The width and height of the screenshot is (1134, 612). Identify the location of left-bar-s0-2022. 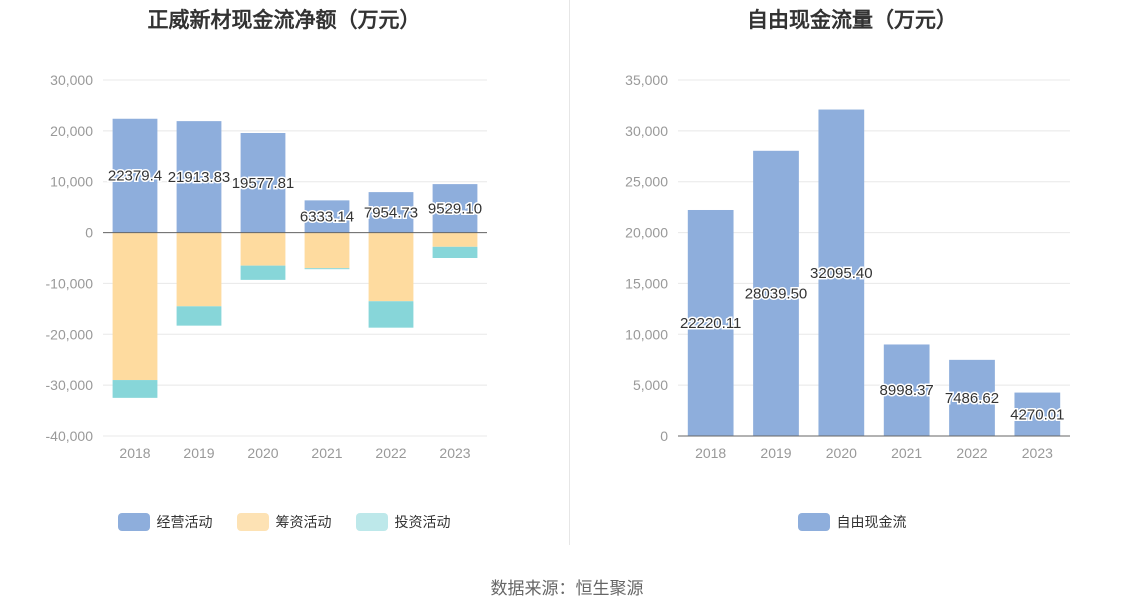
(391, 212).